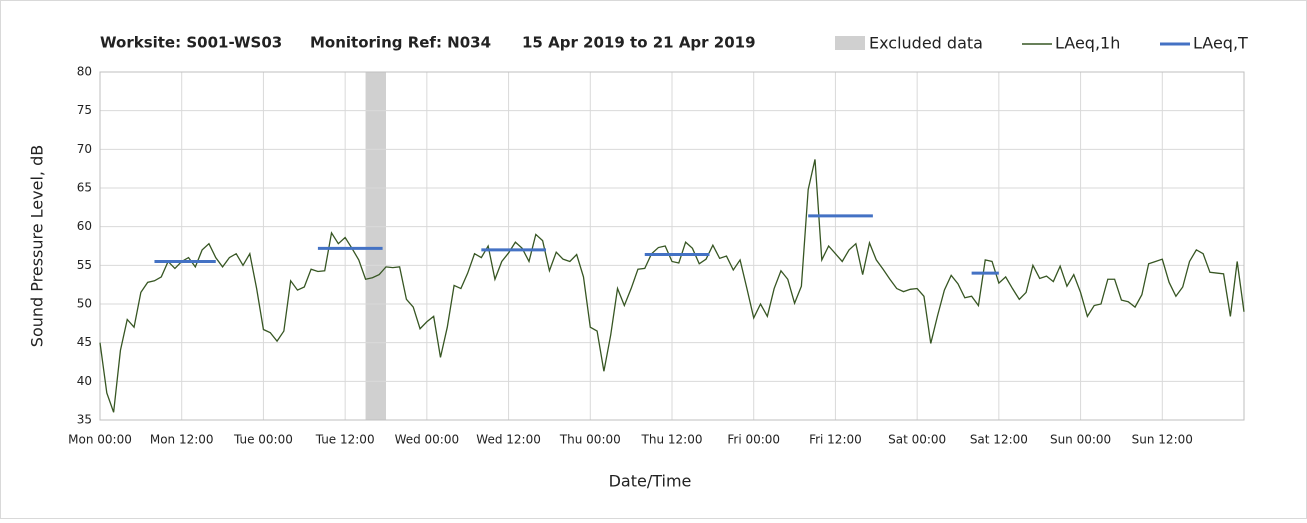  I want to click on excluded-band, so click(375, 246).